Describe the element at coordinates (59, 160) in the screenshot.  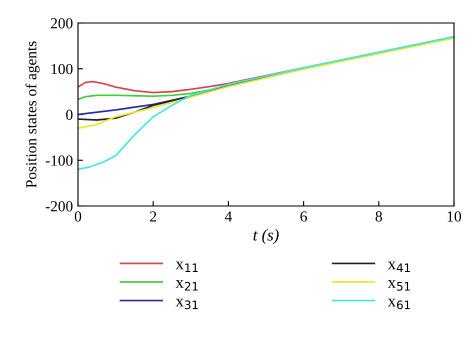
I see `y-tick-label: -100` at that location.